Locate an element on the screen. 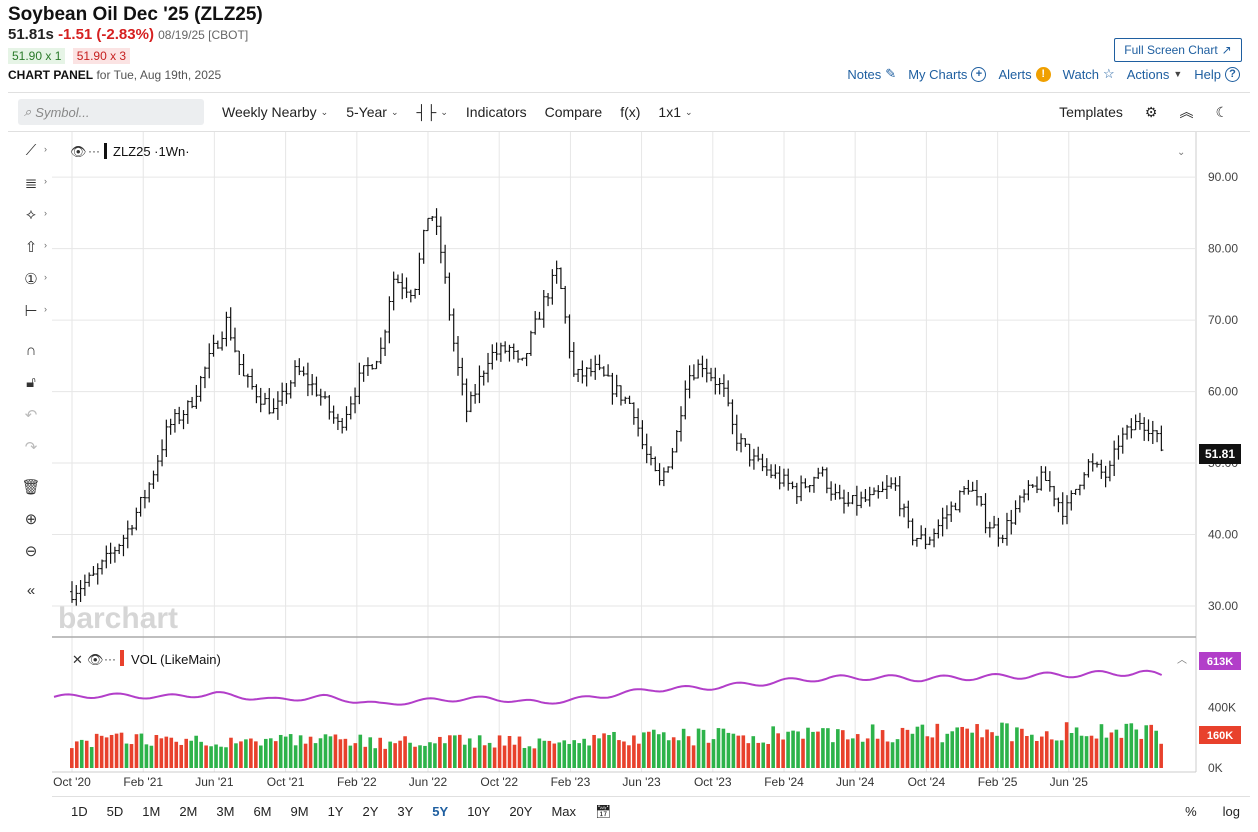 This screenshot has height=832, width=1258. templates-button: Templates is located at coordinates (1091, 112).